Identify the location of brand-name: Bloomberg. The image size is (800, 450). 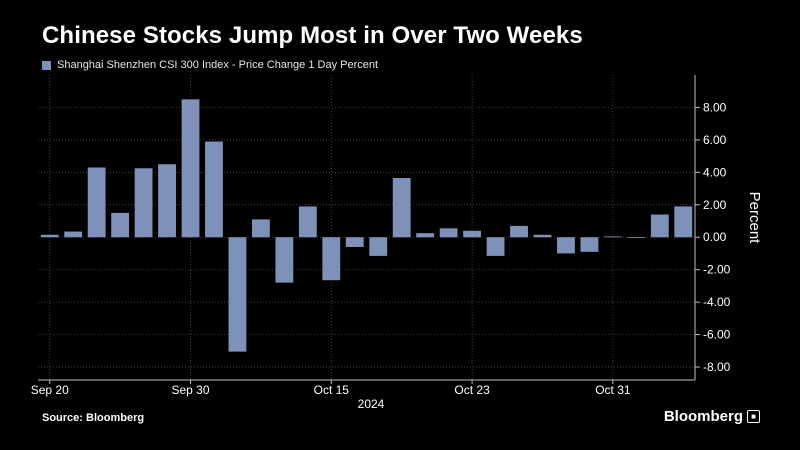
(703, 416).